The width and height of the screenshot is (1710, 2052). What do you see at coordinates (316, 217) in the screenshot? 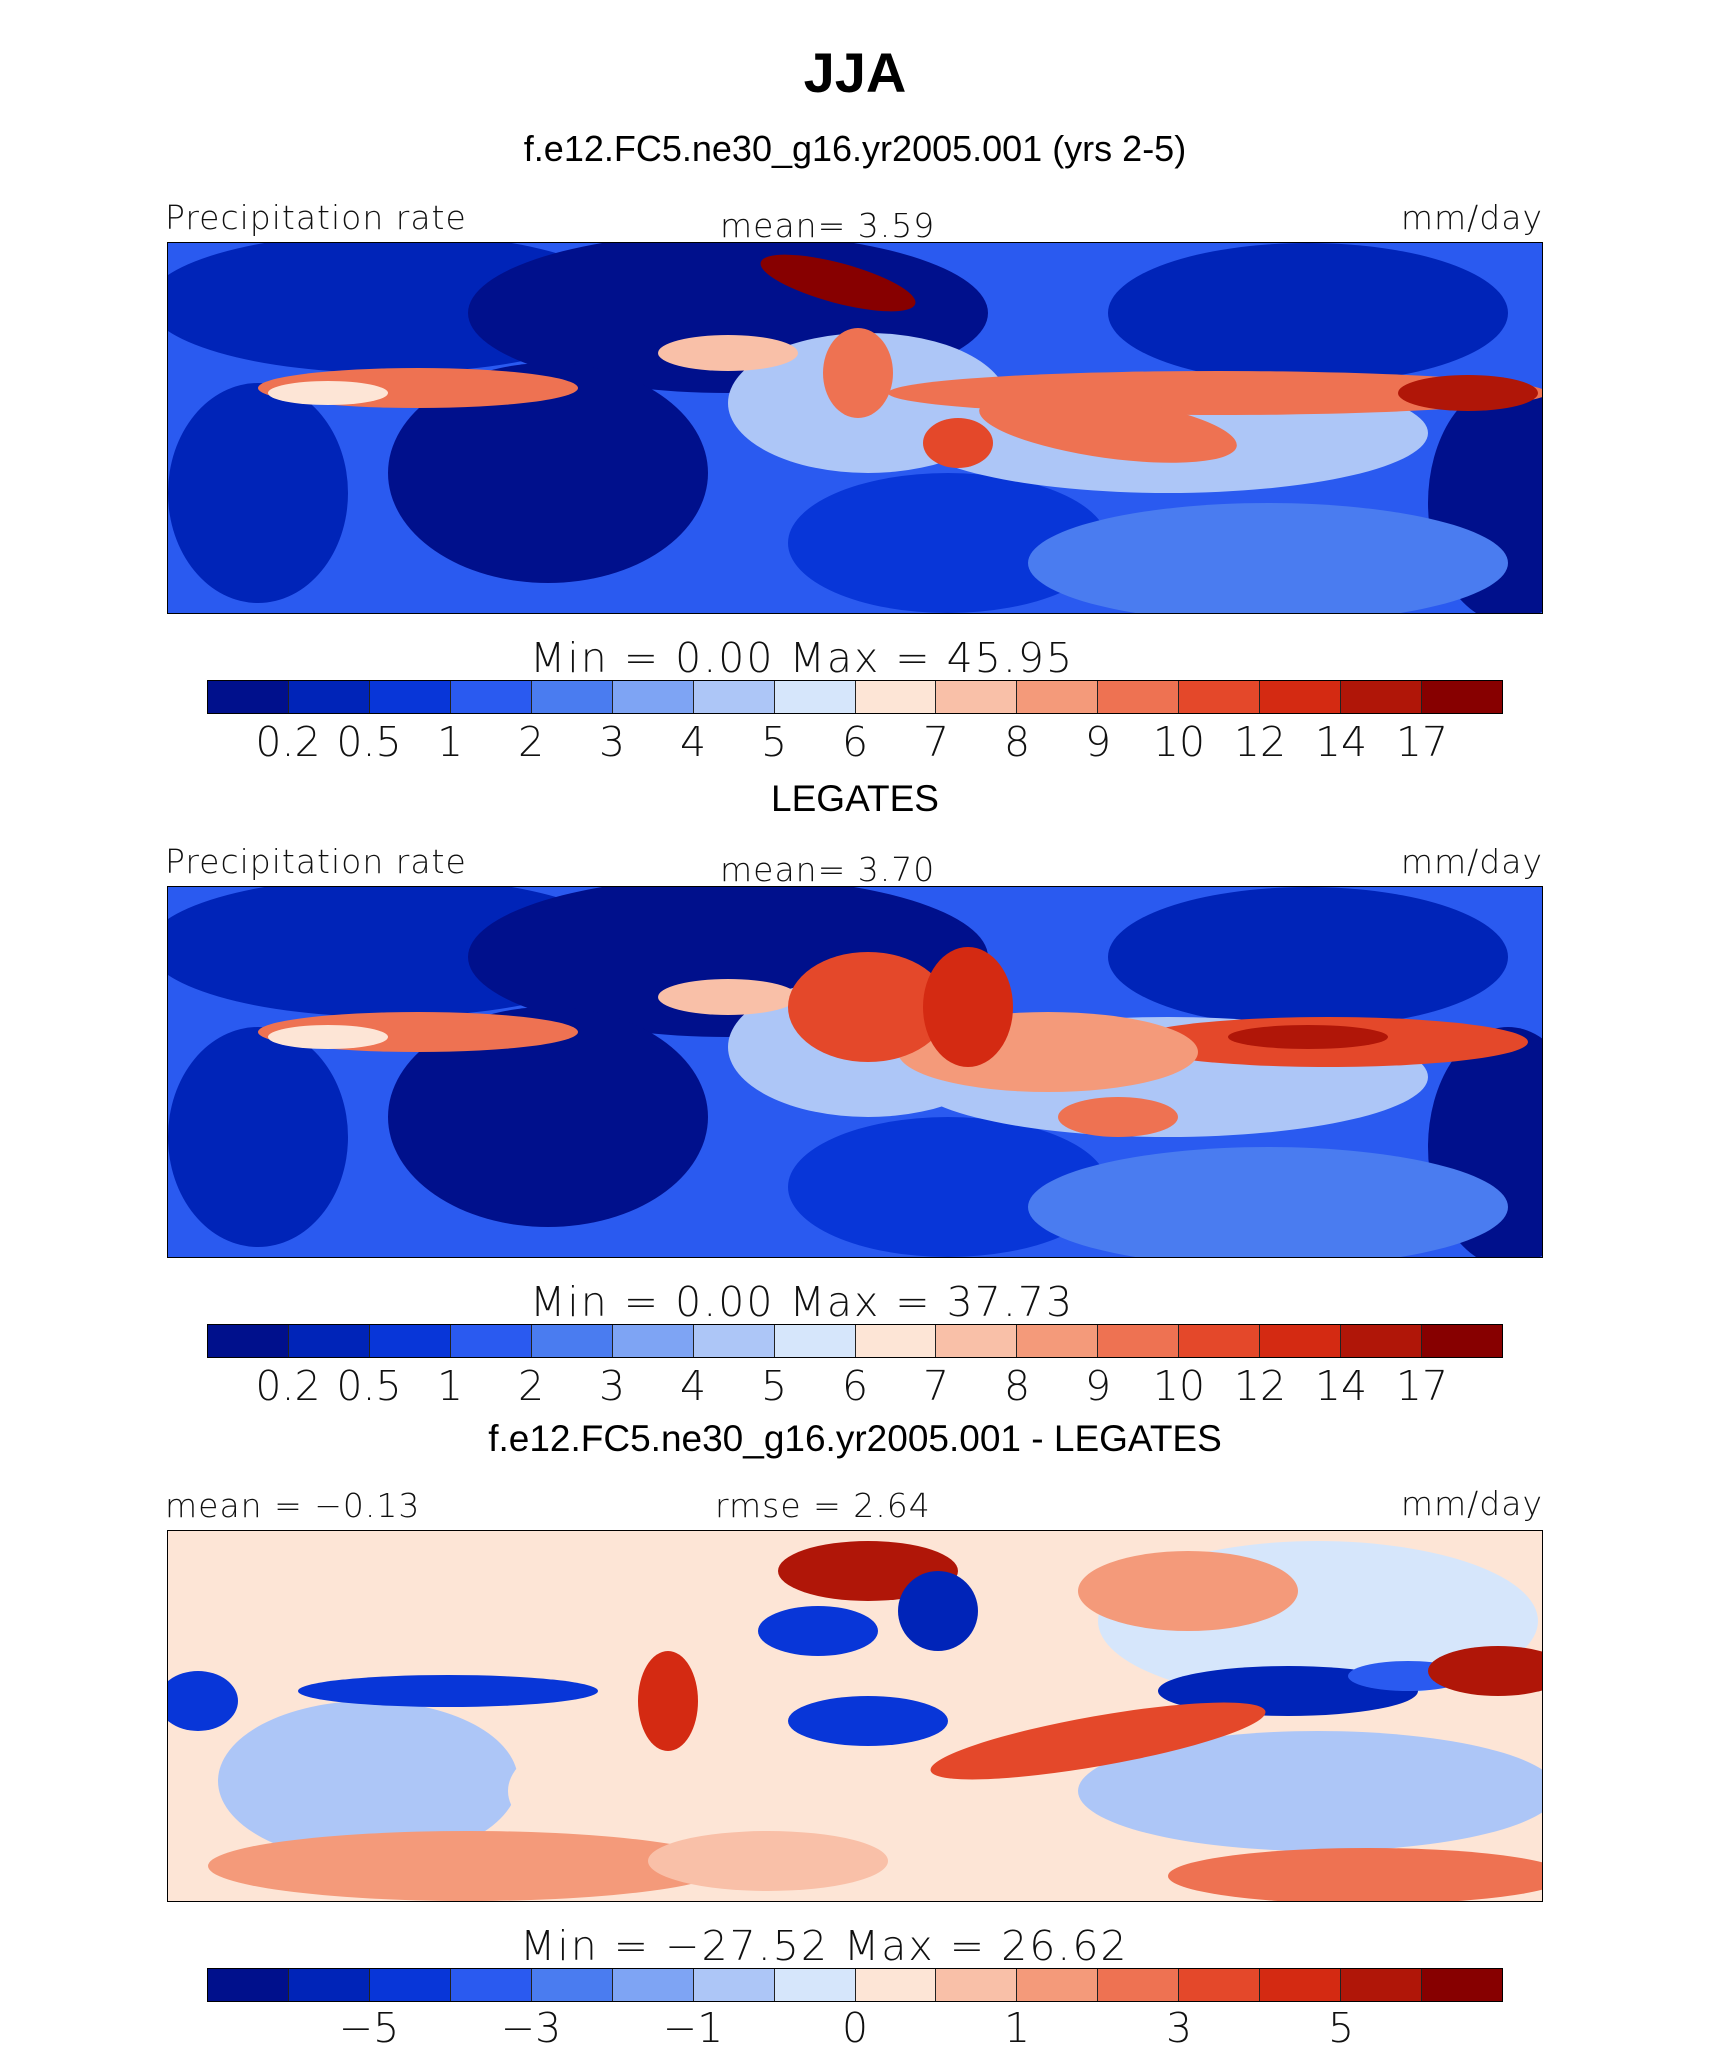
I see `panel1-variable-label: Precipitation rate` at bounding box center [316, 217].